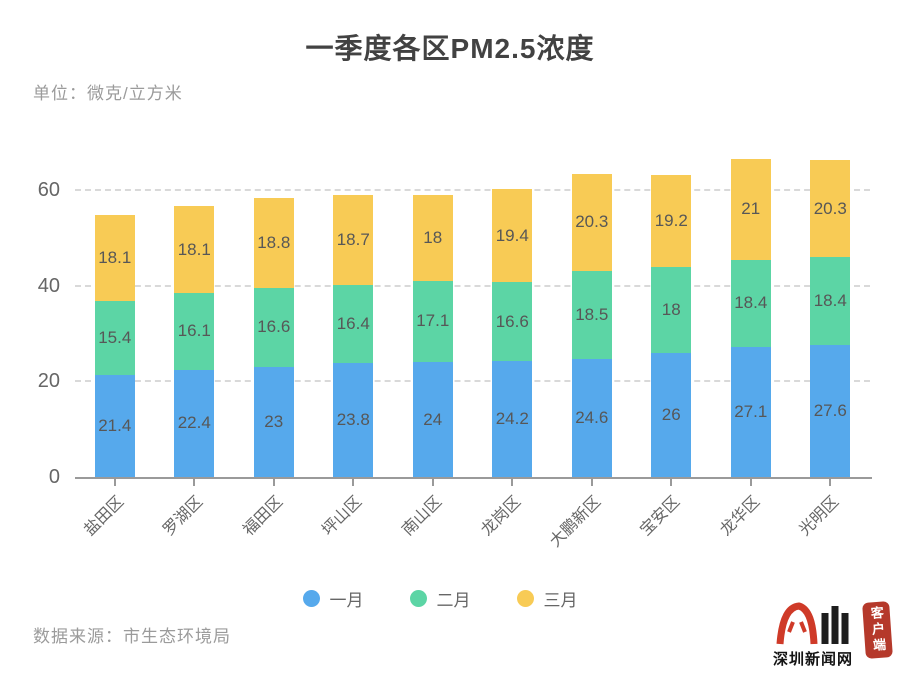 The width and height of the screenshot is (900, 683). What do you see at coordinates (54, 477) in the screenshot?
I see `y-axis-label: 0` at bounding box center [54, 477].